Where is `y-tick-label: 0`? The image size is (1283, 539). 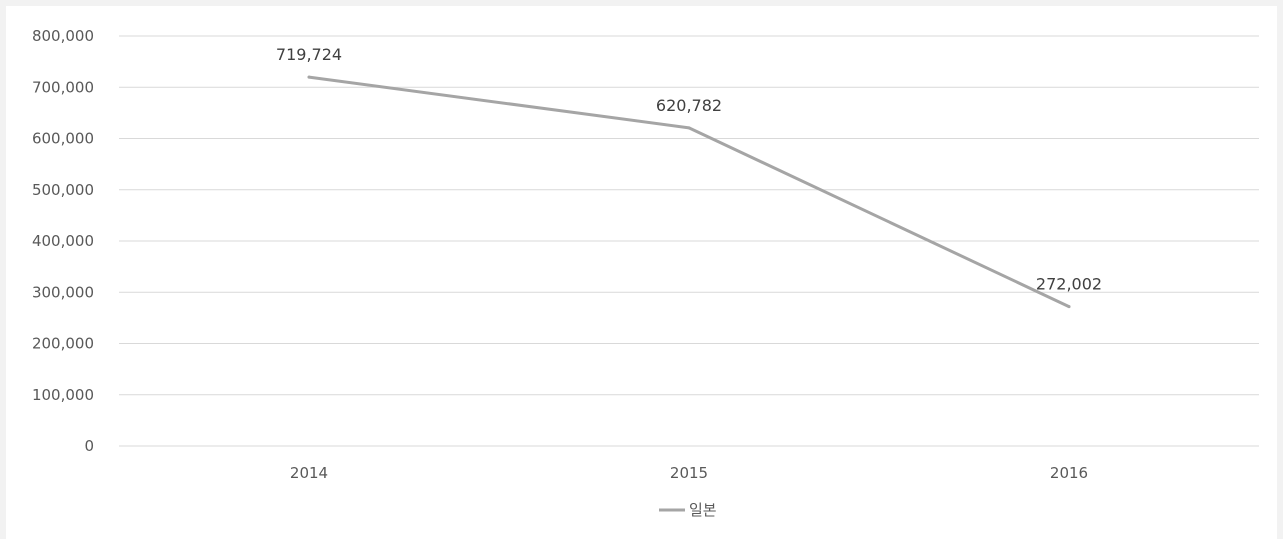
y-tick-label: 0 is located at coordinates (89, 446).